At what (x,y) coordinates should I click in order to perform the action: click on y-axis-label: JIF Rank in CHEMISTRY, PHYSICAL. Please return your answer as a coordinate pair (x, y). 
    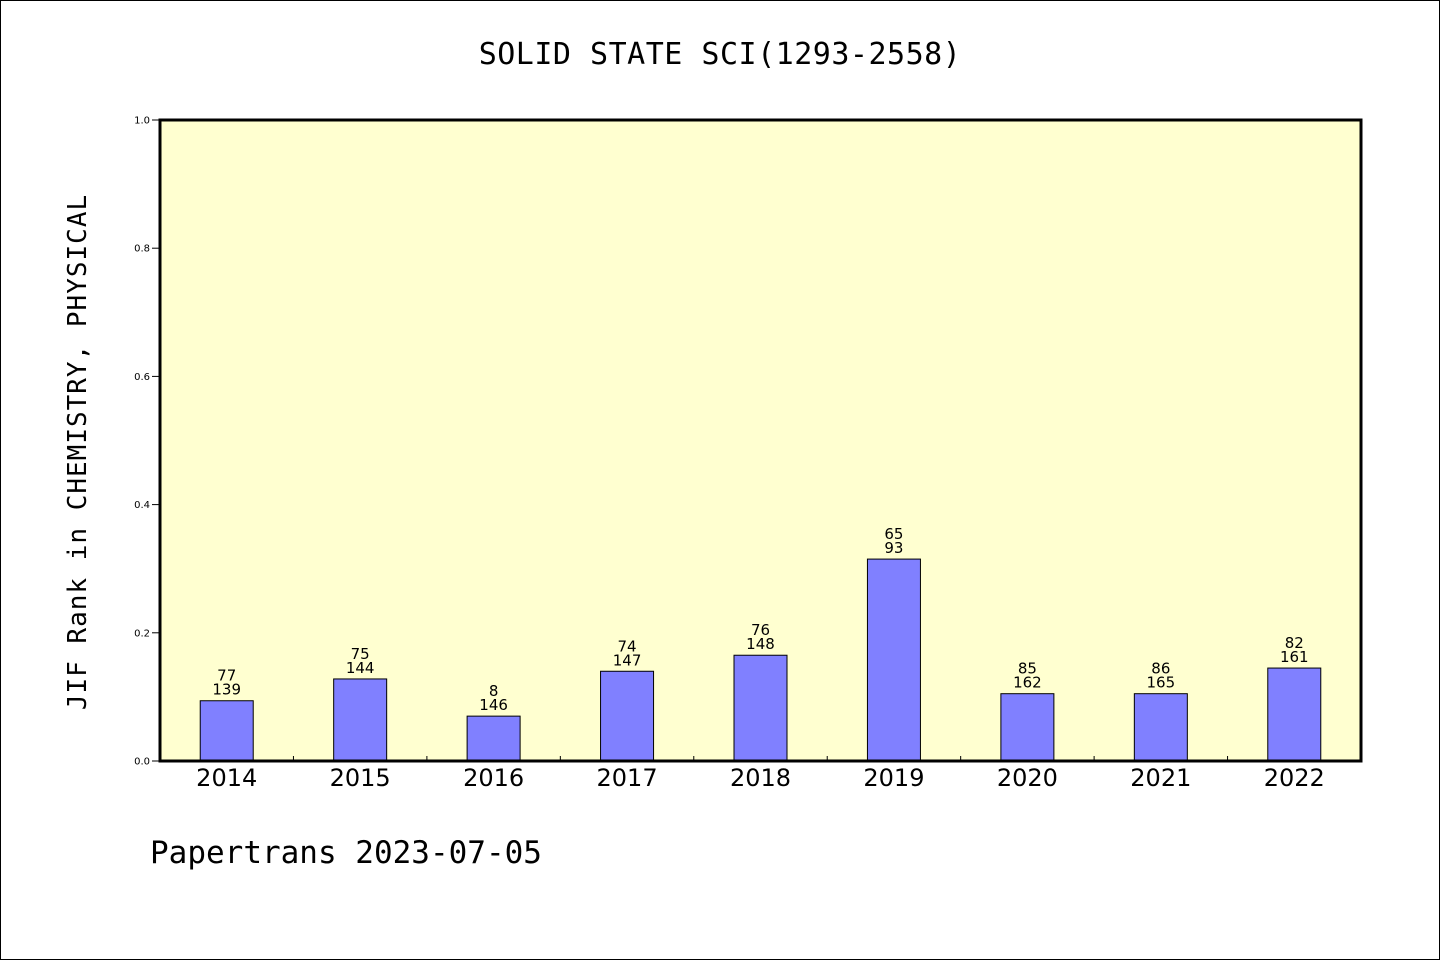
    Looking at the image, I should click on (78, 452).